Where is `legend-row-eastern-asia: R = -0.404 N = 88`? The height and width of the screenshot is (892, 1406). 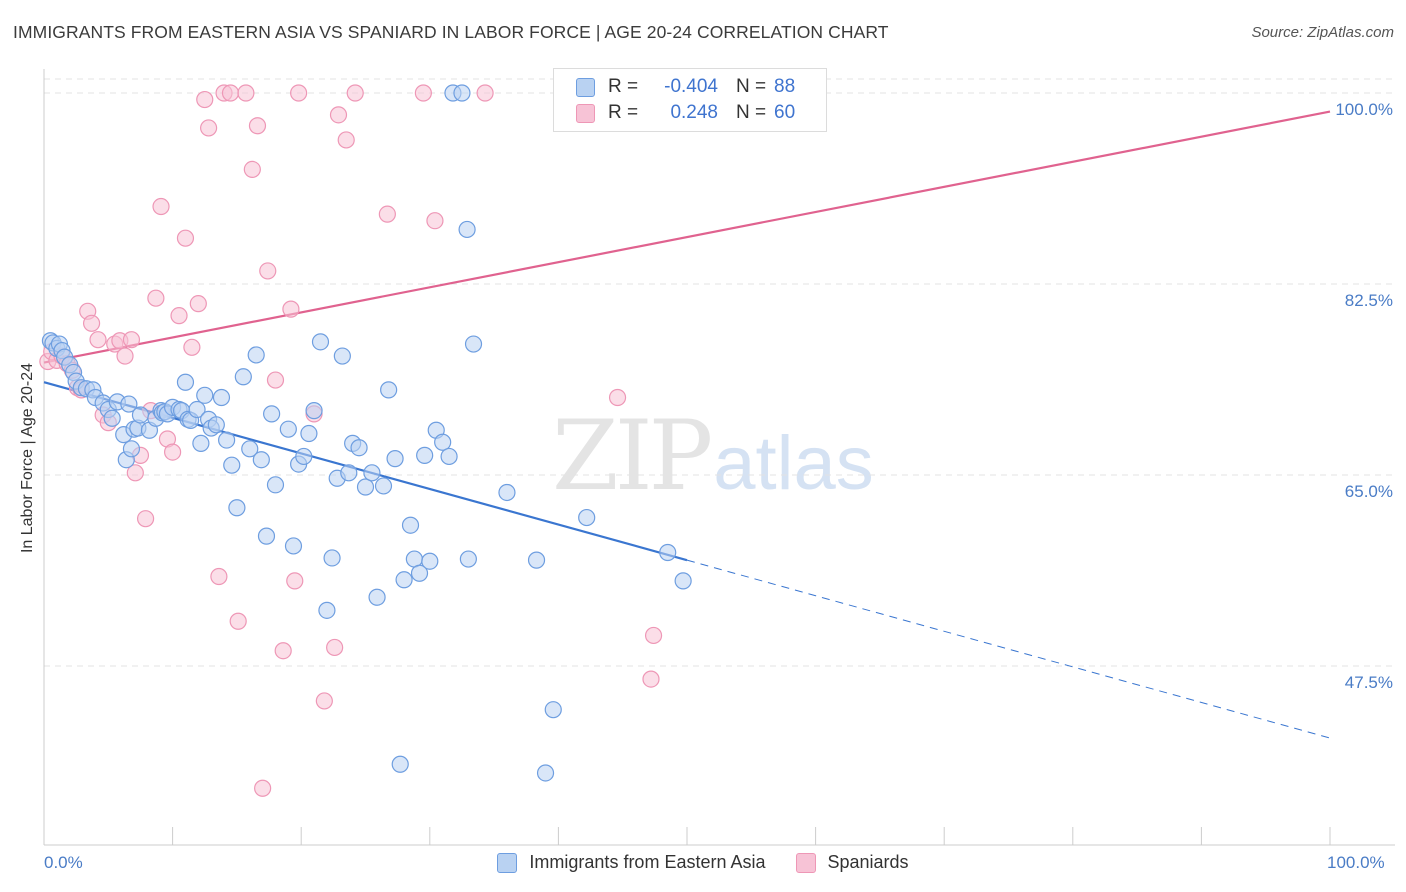 legend-row-eastern-asia: R = -0.404 N = 88 is located at coordinates (685, 87).